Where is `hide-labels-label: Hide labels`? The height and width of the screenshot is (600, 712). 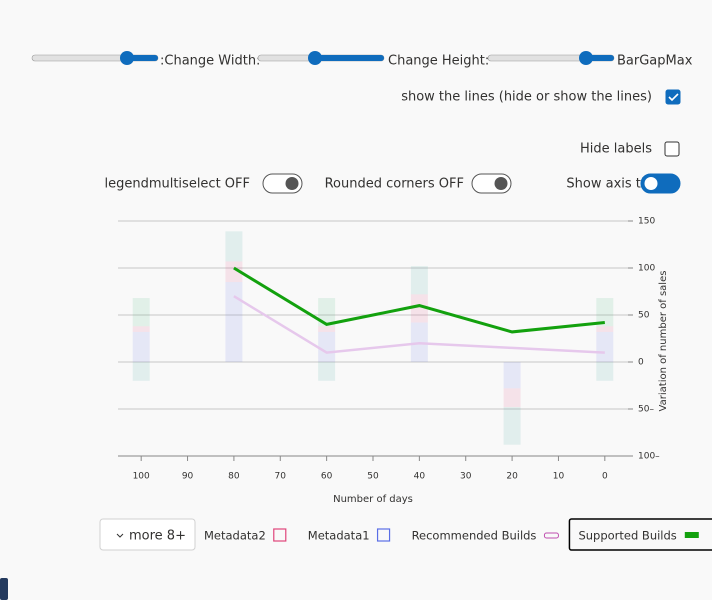 hide-labels-label: Hide labels is located at coordinates (616, 149).